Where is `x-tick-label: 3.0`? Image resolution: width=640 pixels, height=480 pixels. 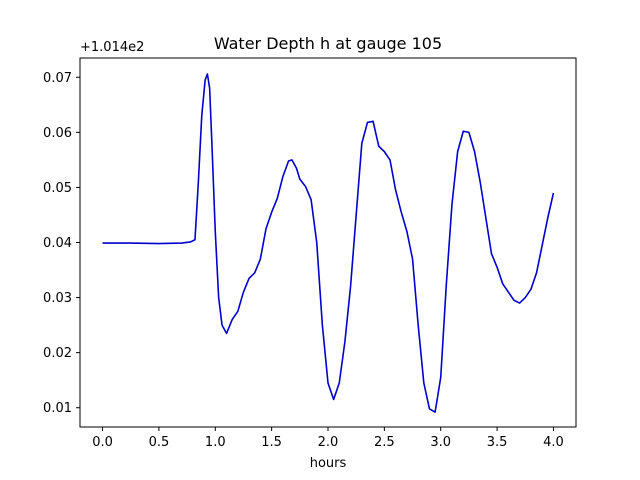
x-tick-label: 3.0 is located at coordinates (440, 442).